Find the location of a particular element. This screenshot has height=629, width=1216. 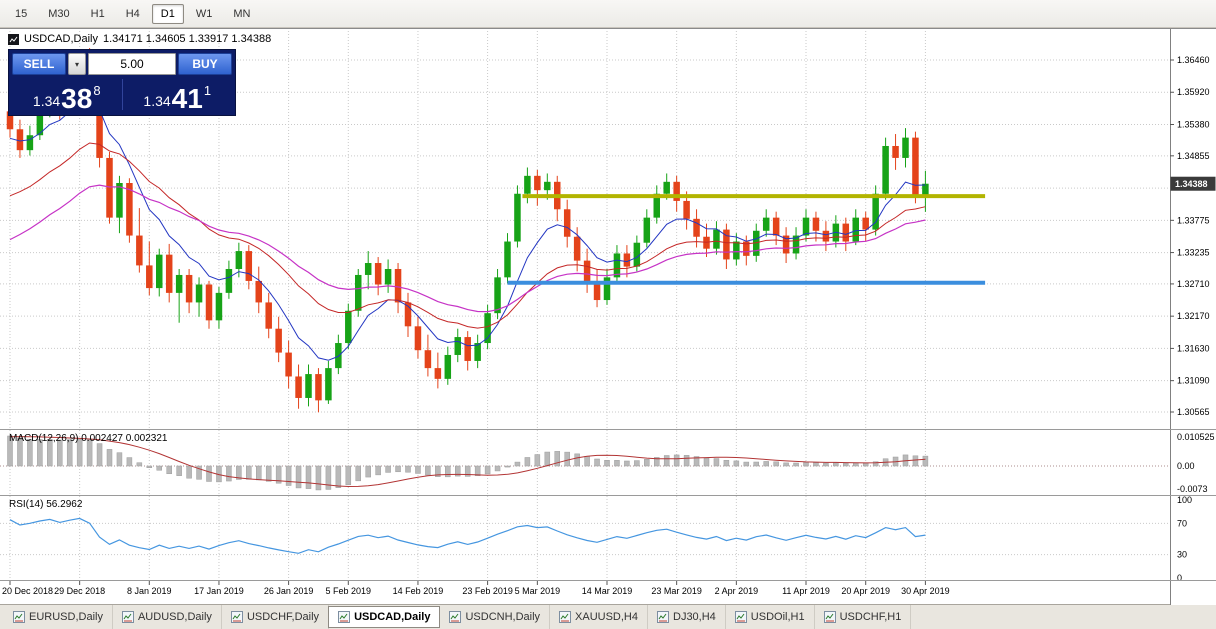

svg-text: -0.0073 is located at coordinates (1192, 489).